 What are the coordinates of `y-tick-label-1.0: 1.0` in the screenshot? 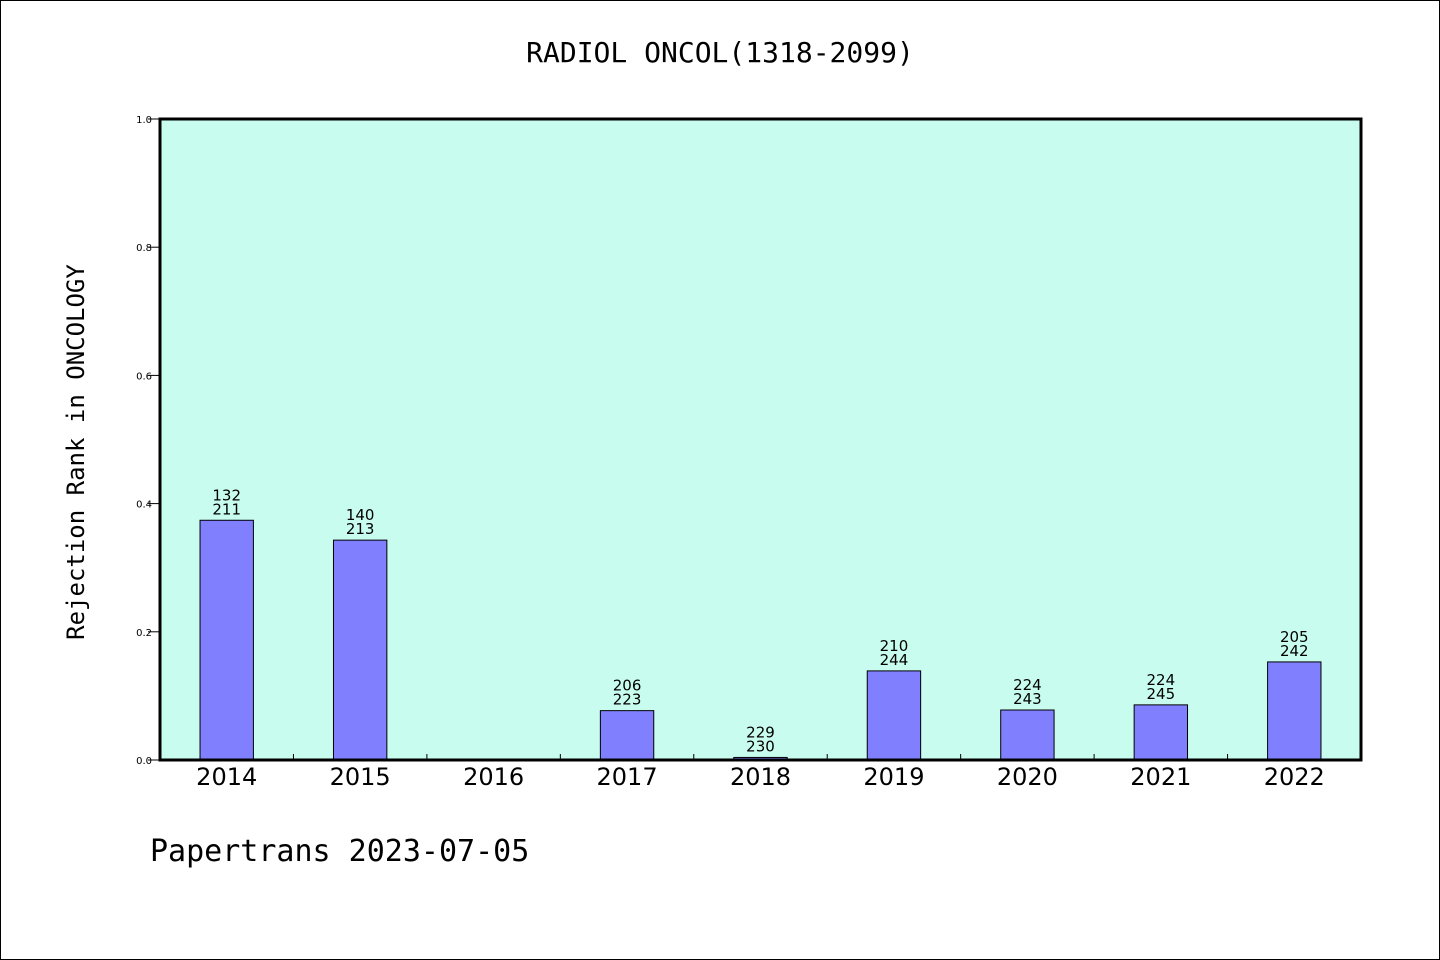 It's located at (144, 120).